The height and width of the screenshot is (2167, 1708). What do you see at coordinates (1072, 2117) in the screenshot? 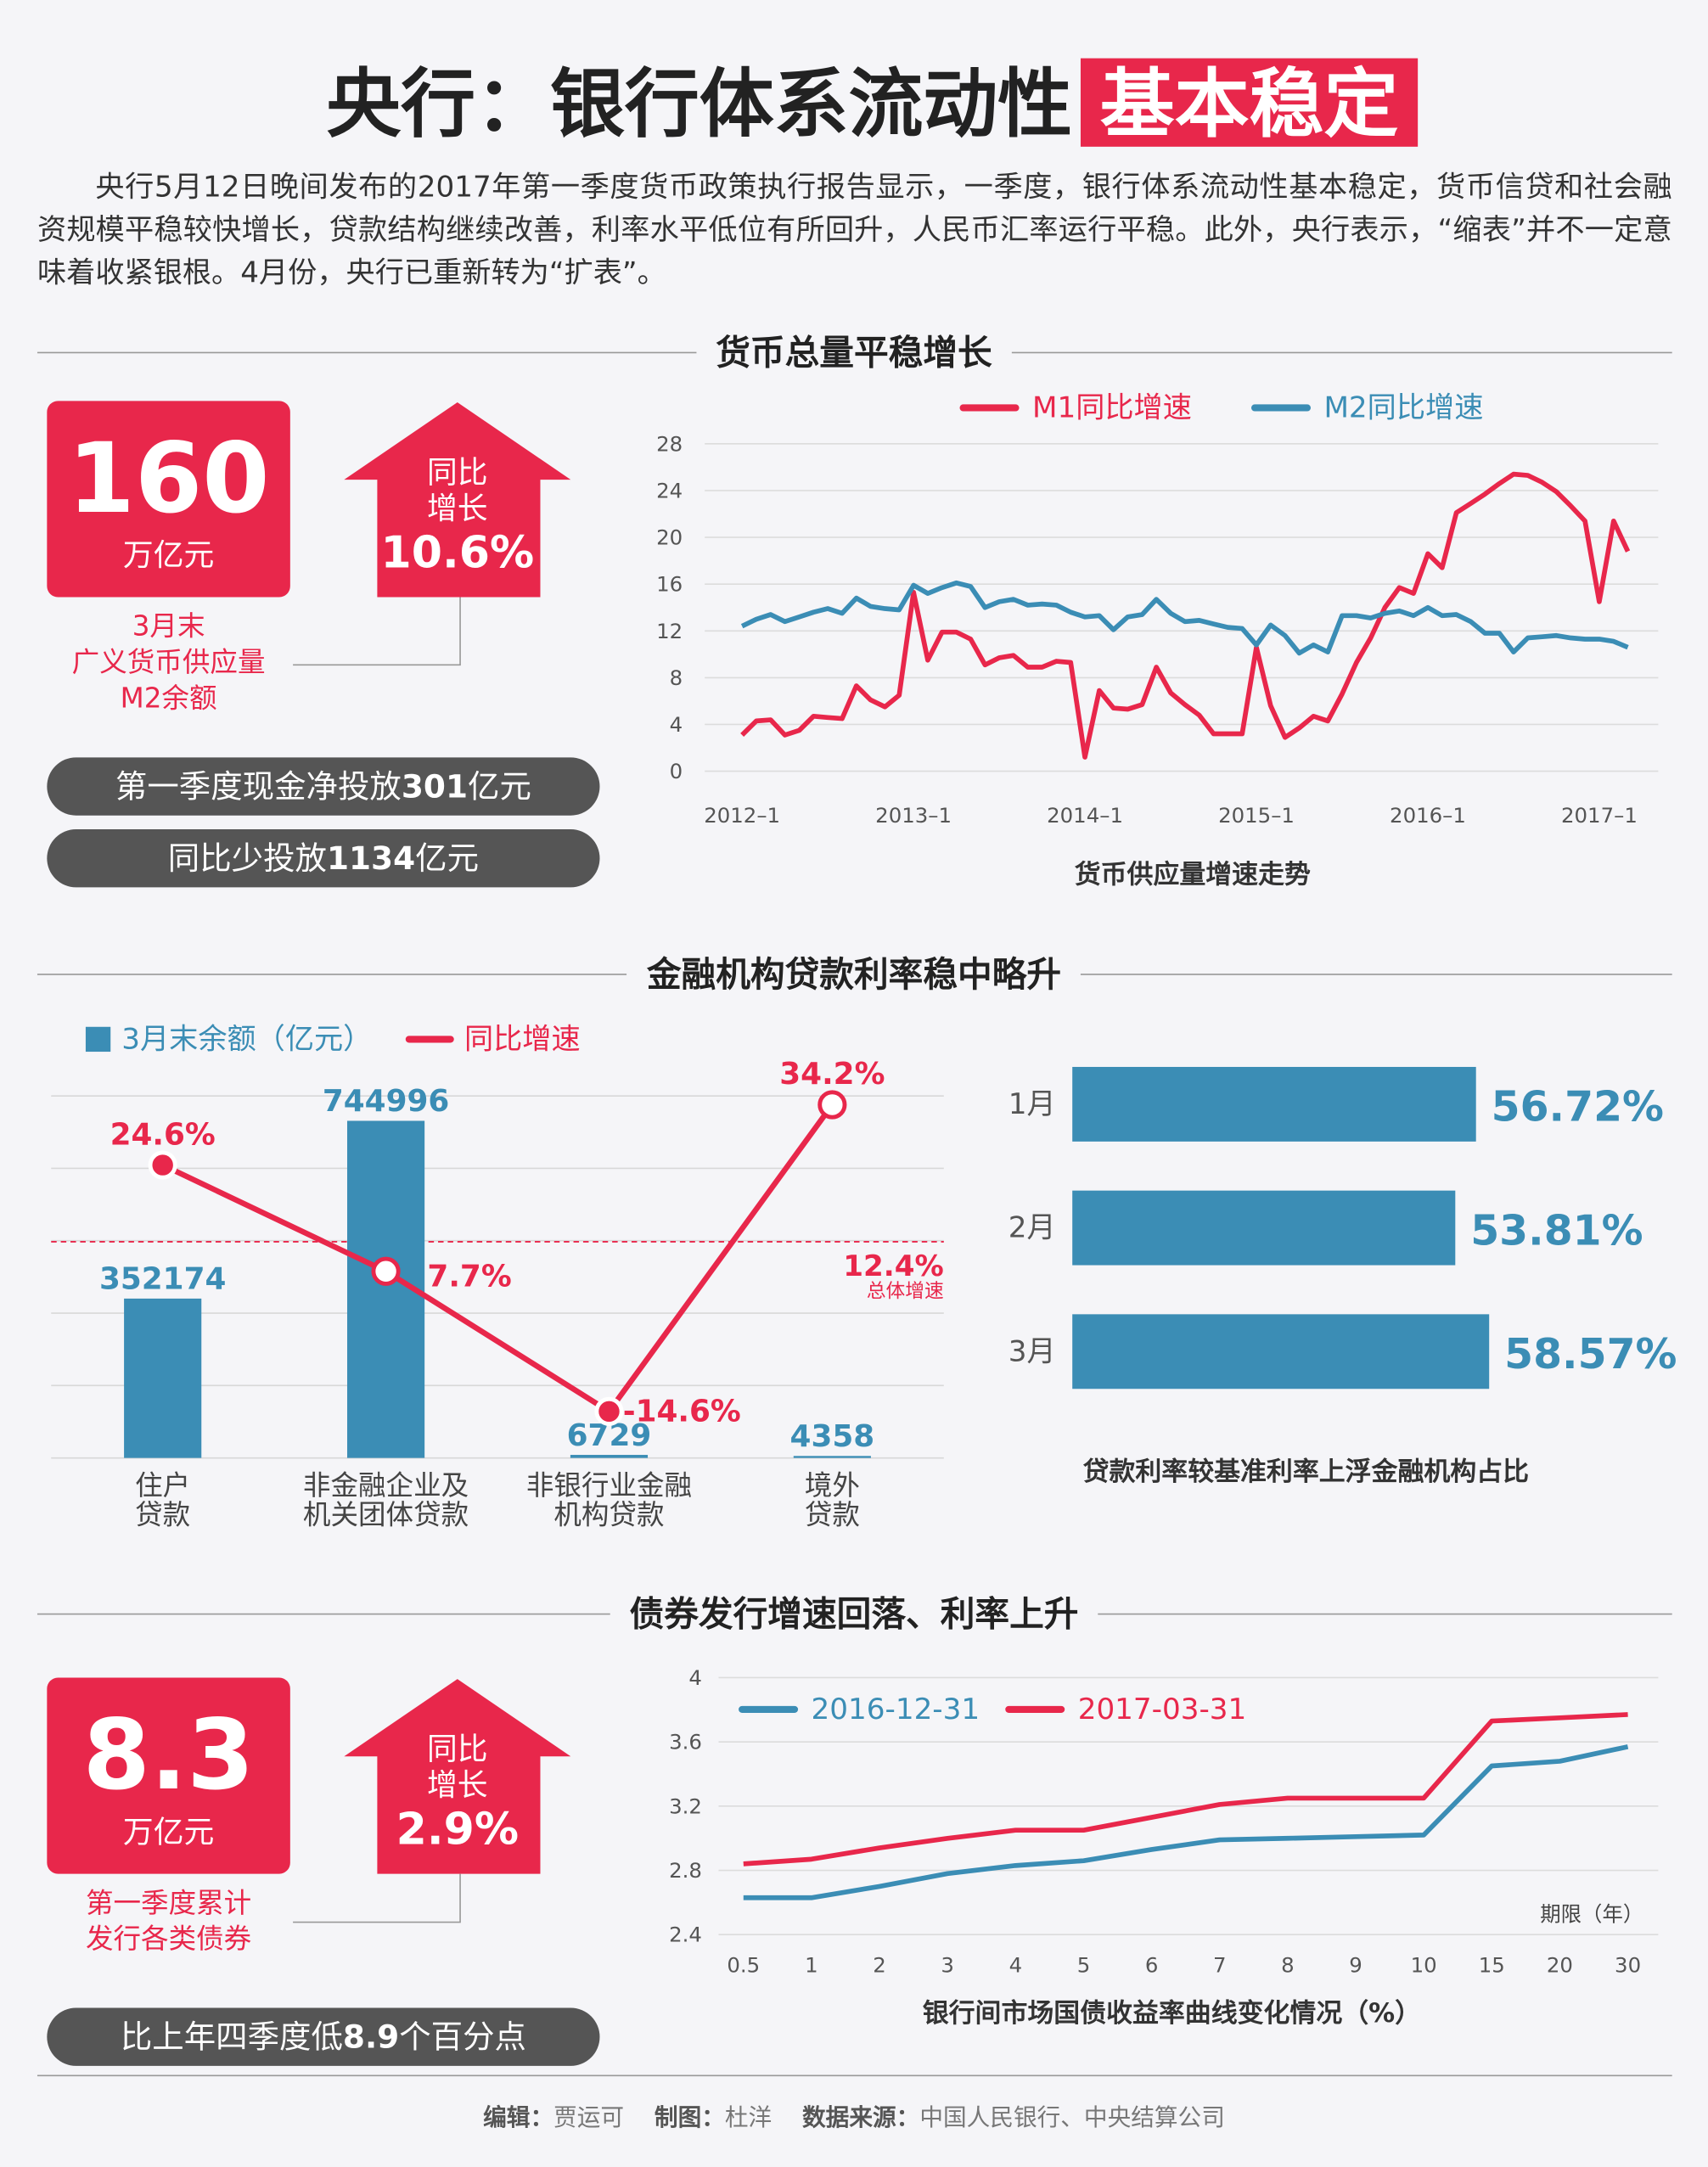
I see `footer-value: 中国人民银行、中央结算公司` at bounding box center [1072, 2117].